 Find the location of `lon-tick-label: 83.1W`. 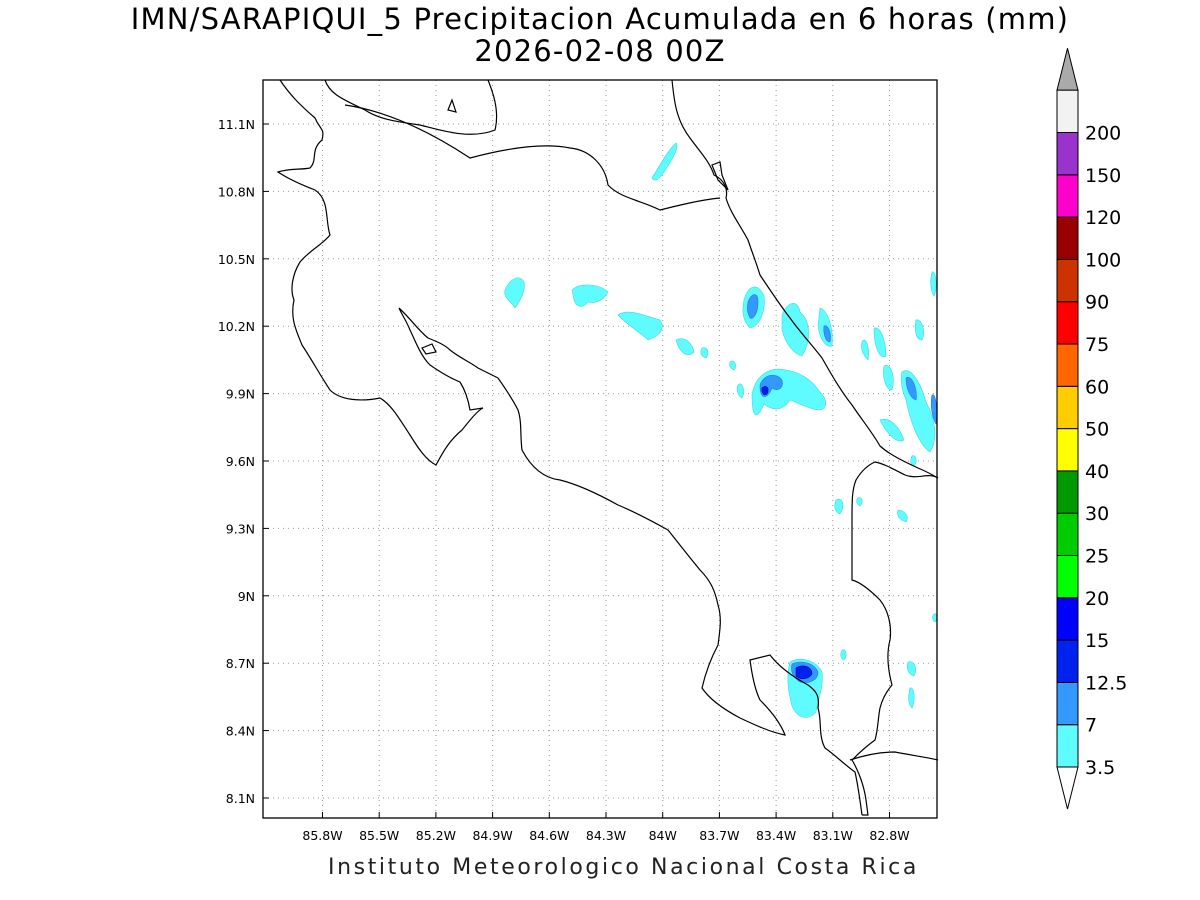

lon-tick-label: 83.1W is located at coordinates (833, 835).